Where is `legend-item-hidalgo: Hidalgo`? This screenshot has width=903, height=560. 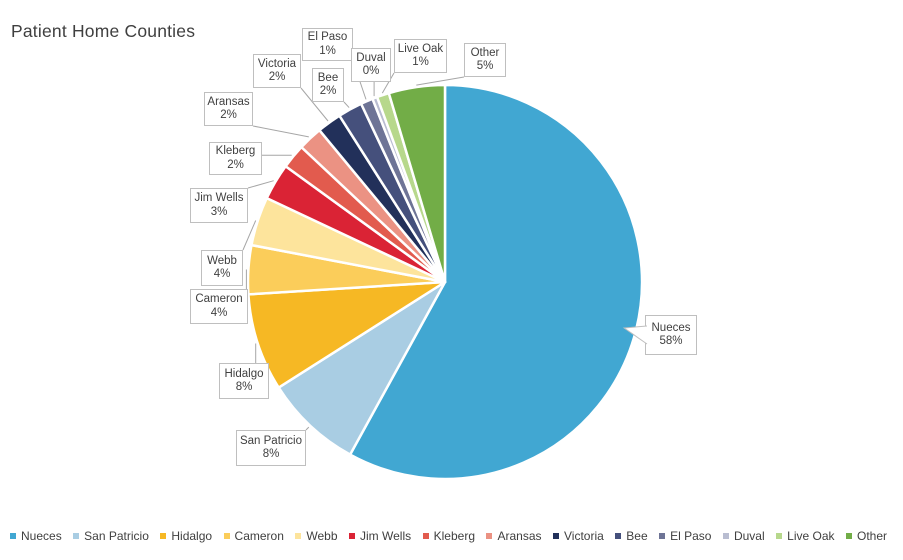 legend-item-hidalgo: Hidalgo is located at coordinates (186, 536).